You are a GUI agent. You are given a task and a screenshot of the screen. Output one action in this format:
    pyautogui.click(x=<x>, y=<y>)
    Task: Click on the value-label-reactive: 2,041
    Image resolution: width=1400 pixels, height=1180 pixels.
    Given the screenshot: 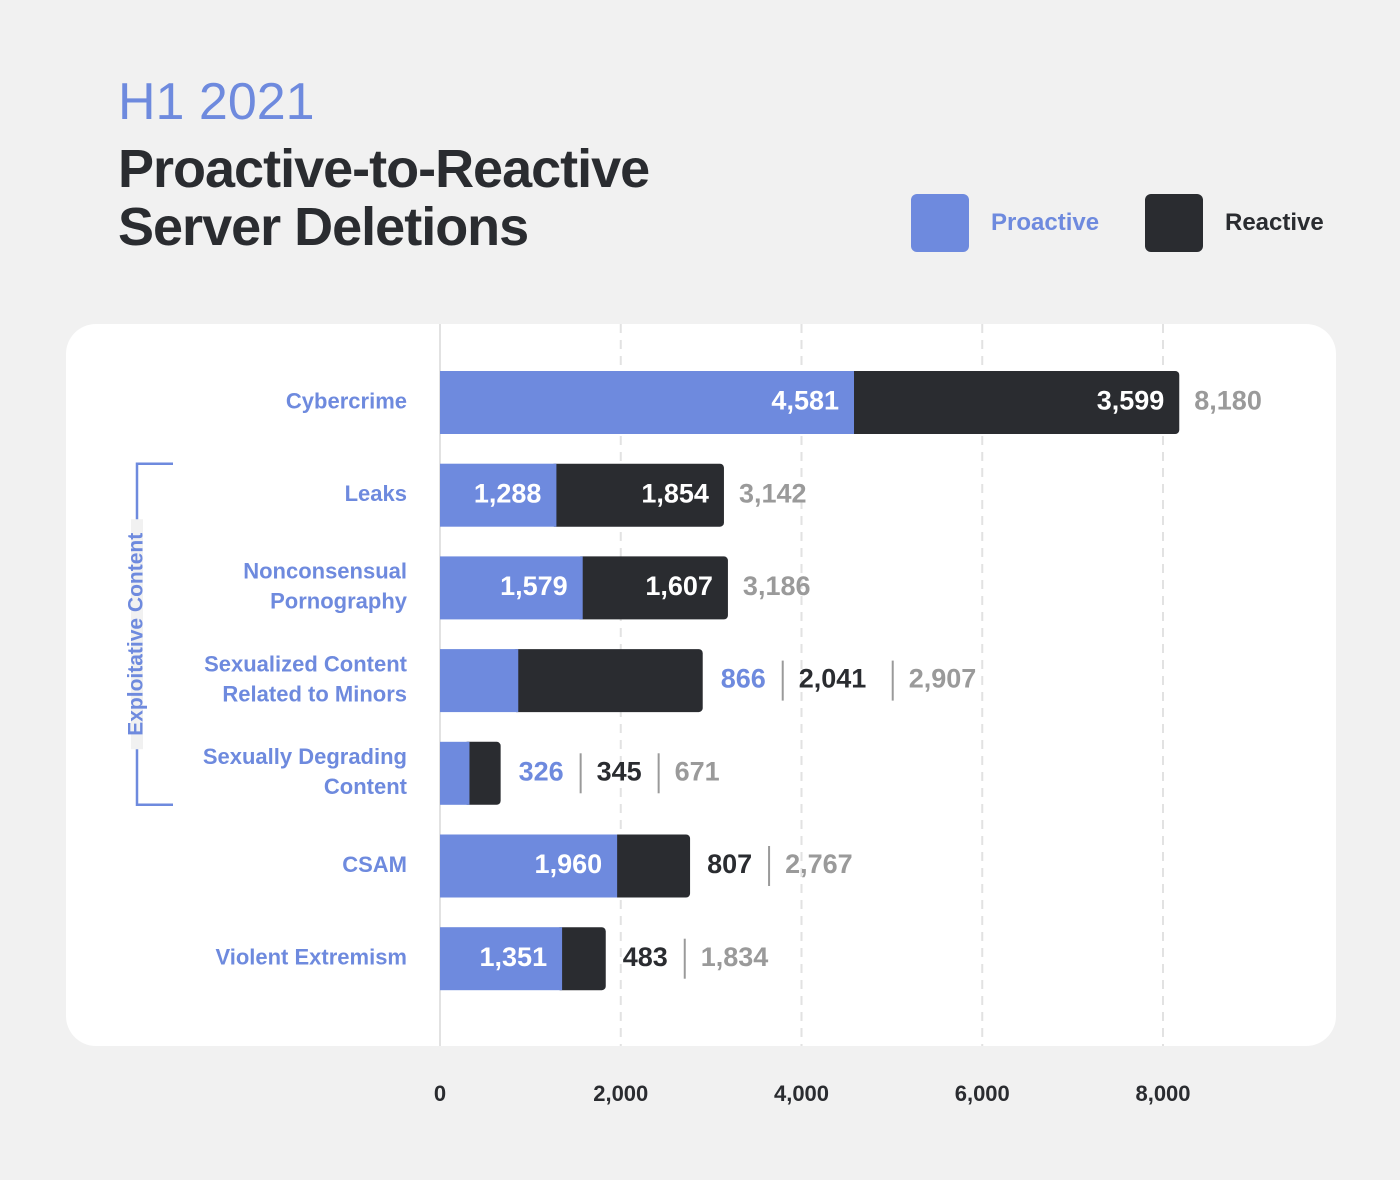 What is the action you would take?
    pyautogui.click(x=833, y=679)
    